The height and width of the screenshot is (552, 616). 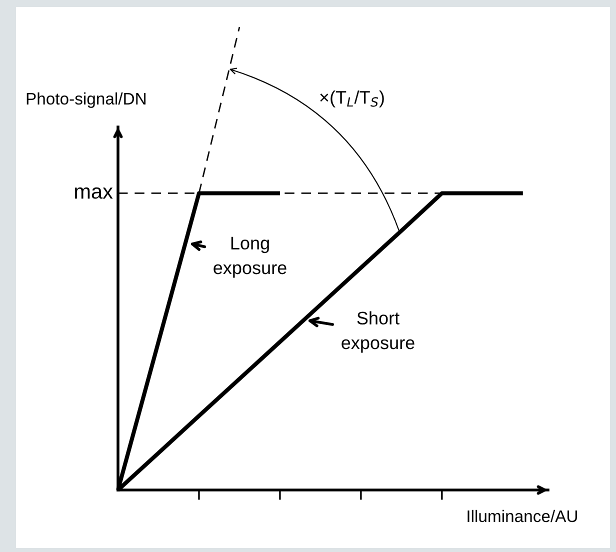 What do you see at coordinates (522, 516) in the screenshot?
I see `x-axis-title: Illuminance/AU` at bounding box center [522, 516].